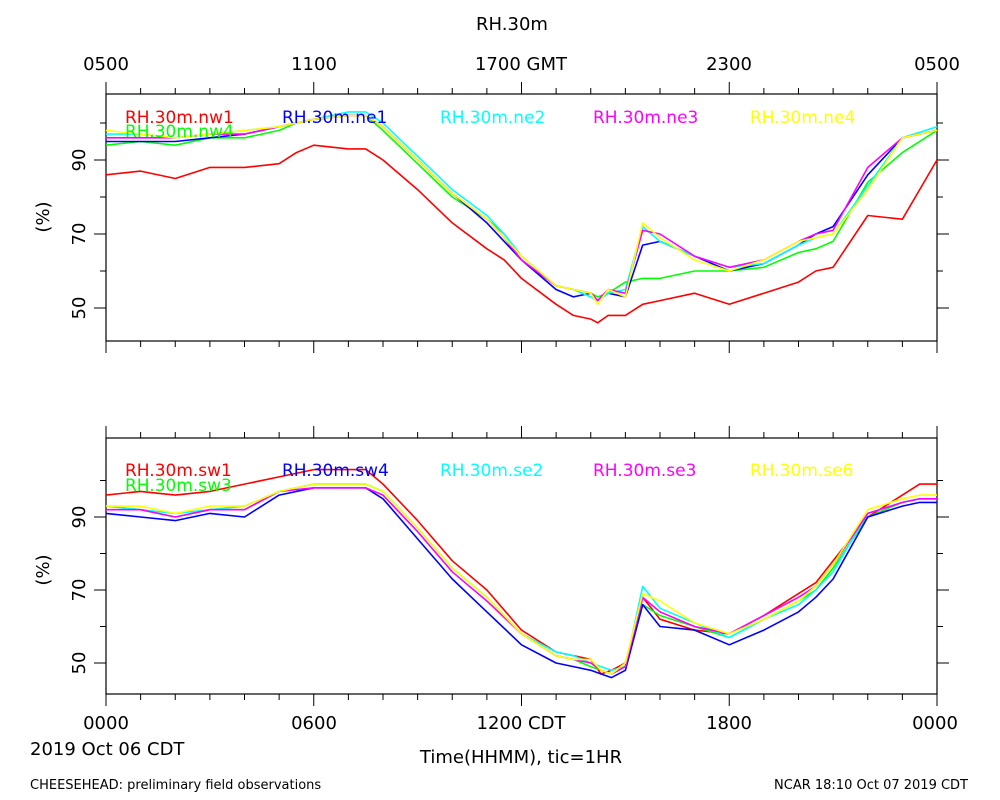 This screenshot has height=800, width=1000. Describe the element at coordinates (79, 234) in the screenshot. I see `top-panel-ytick-label: 70` at that location.